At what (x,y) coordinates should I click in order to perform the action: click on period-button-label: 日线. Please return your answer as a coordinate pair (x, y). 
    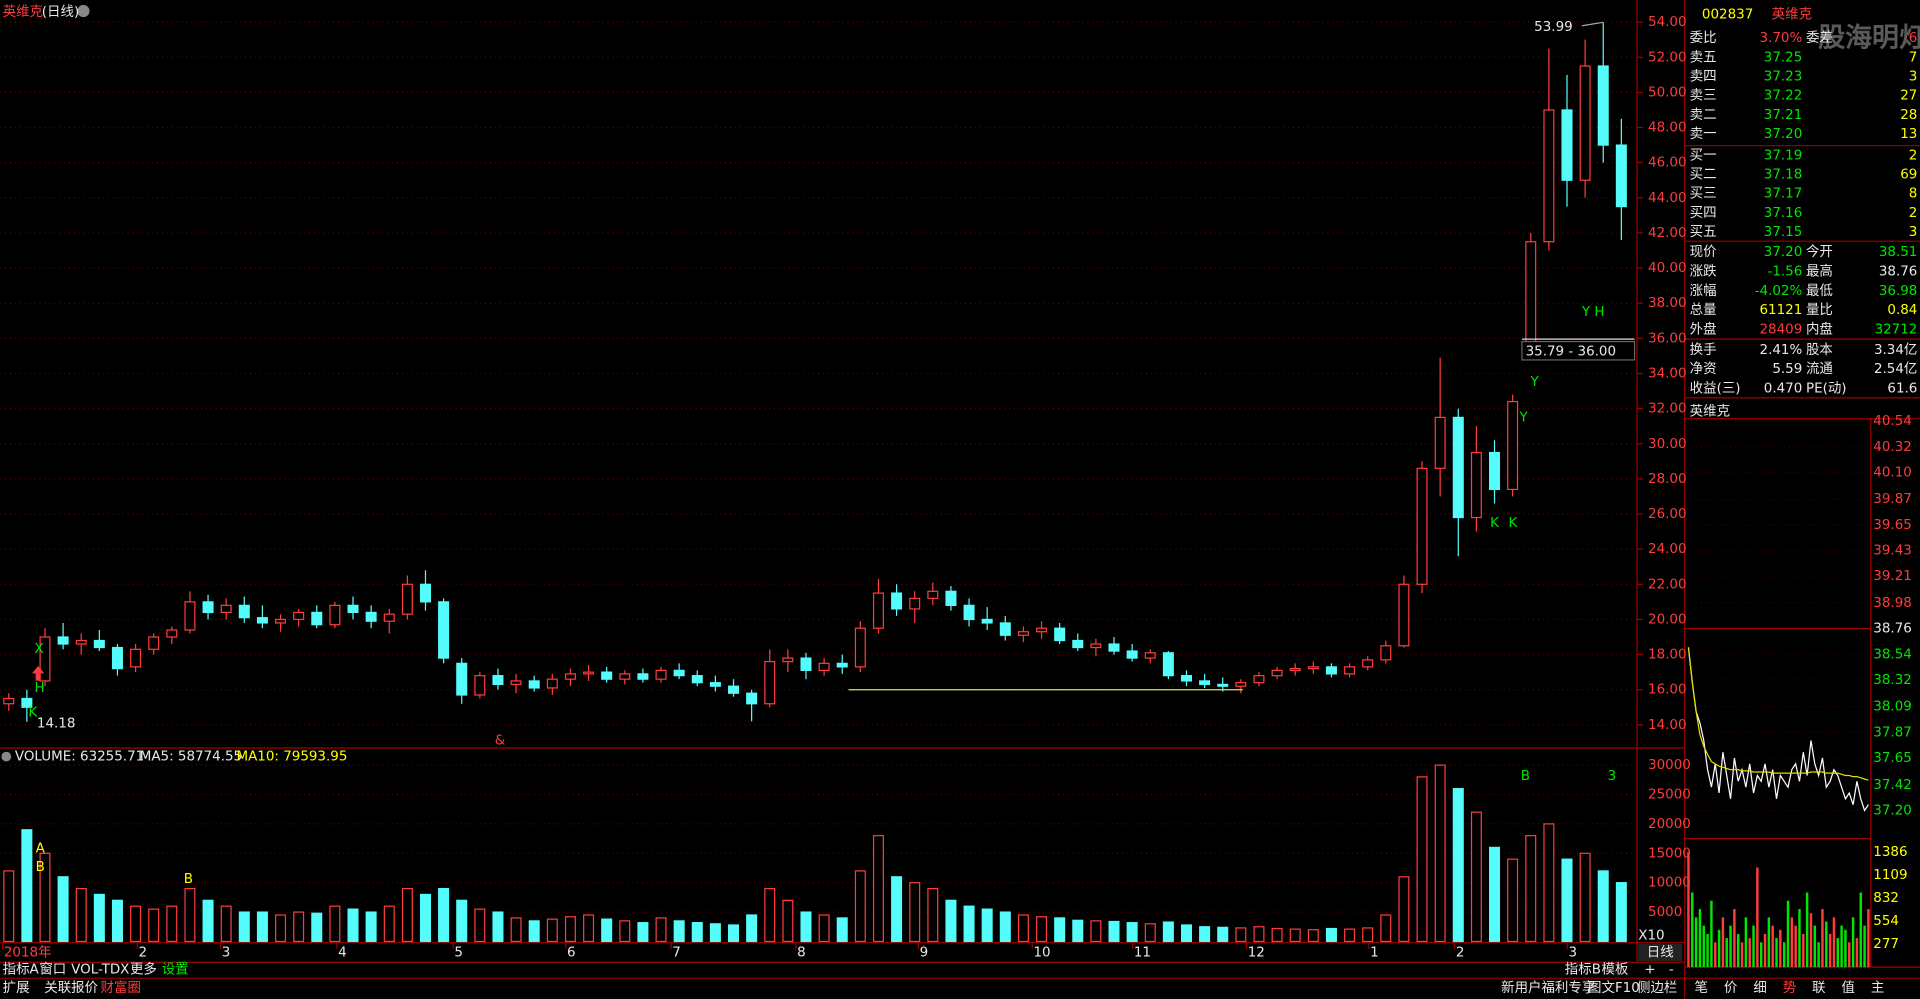
    Looking at the image, I should click on (1660, 952).